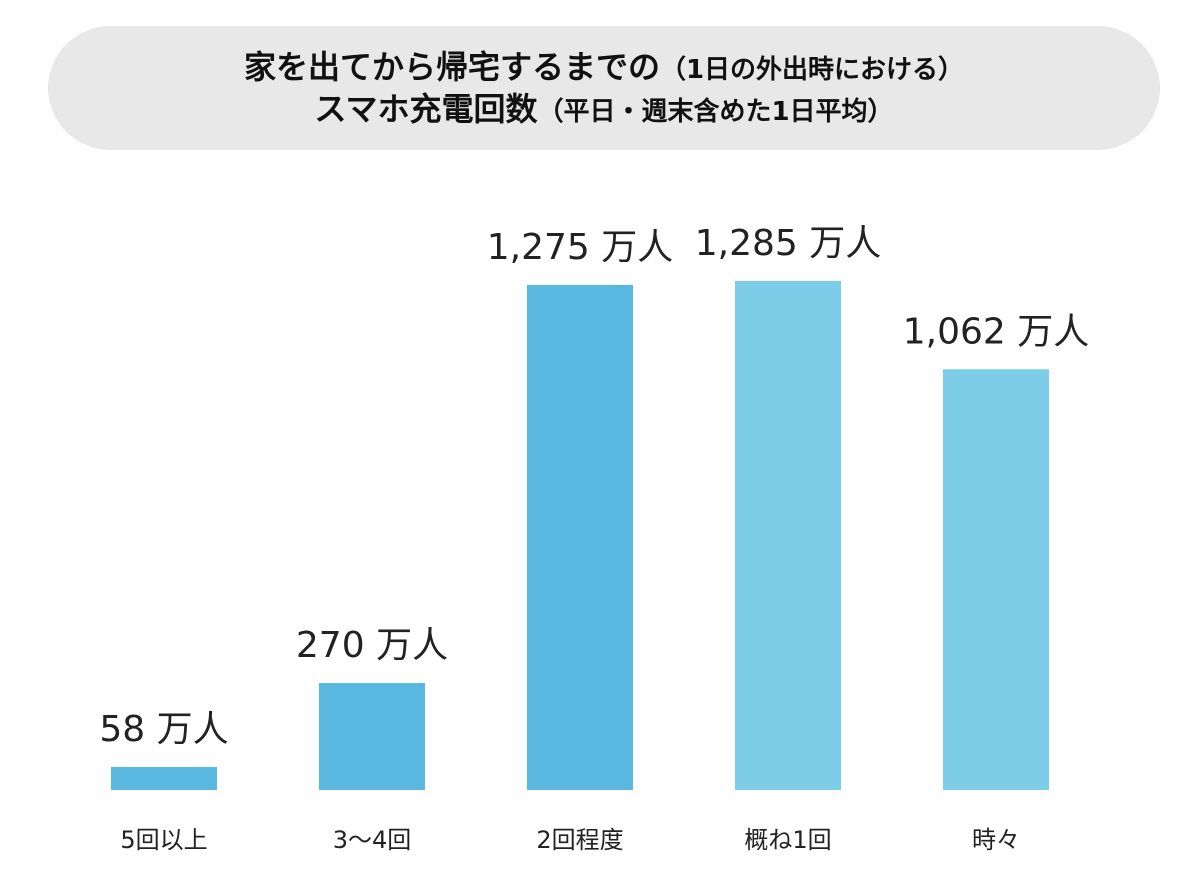  Describe the element at coordinates (812, 69) in the screenshot. I see `chart-title-note: （1日の外出時における）` at that location.